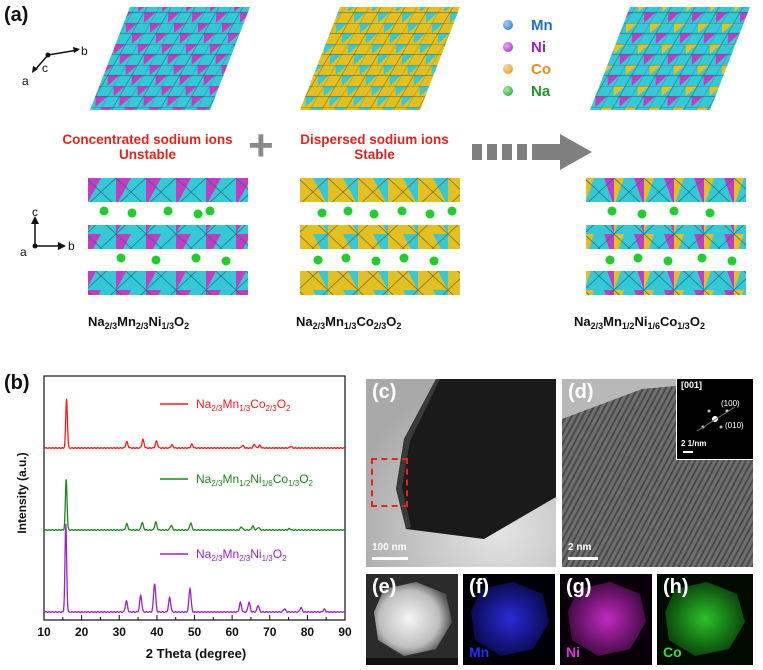 Image resolution: width=763 pixels, height=670 pixels. Describe the element at coordinates (573, 652) in the screenshot. I see `eds-label-ni: Ni` at that location.